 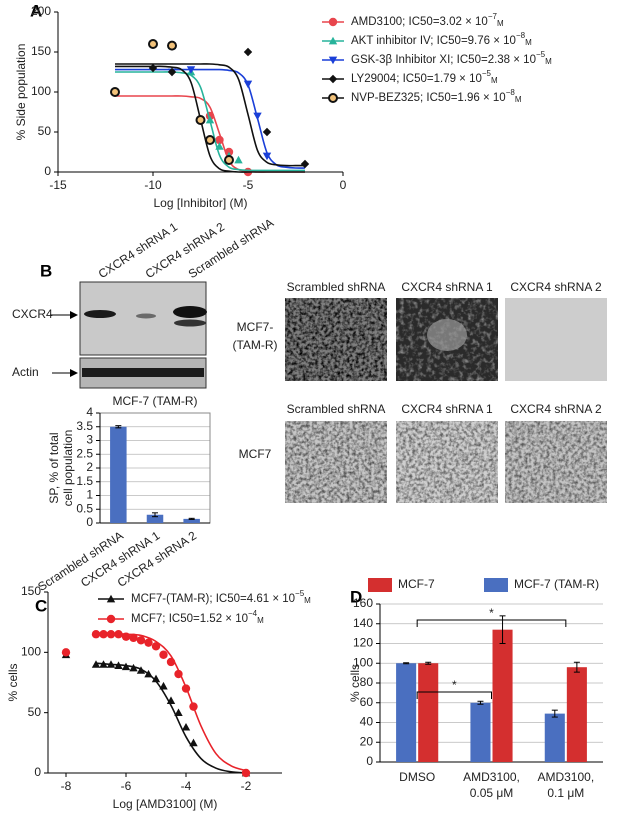 What do you see at coordinates (367, 682) in the screenshot?
I see `y-tick-label: 80` at bounding box center [367, 682].